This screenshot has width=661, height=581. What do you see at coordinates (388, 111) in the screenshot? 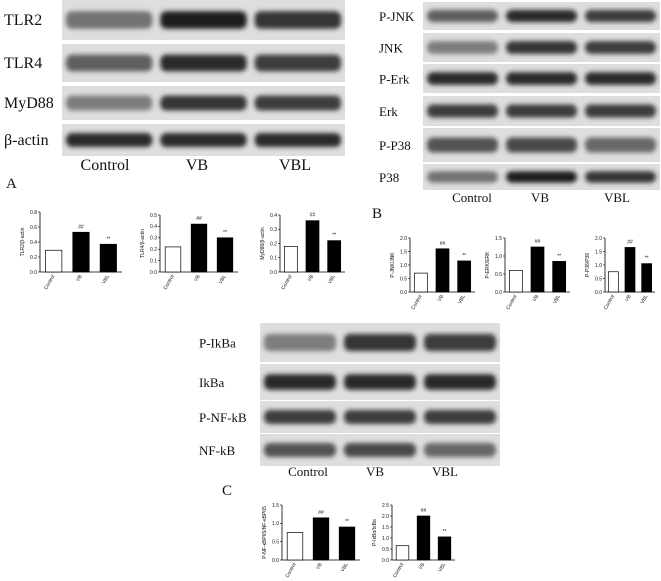
I see `blot-row-label: Erk` at bounding box center [388, 111].